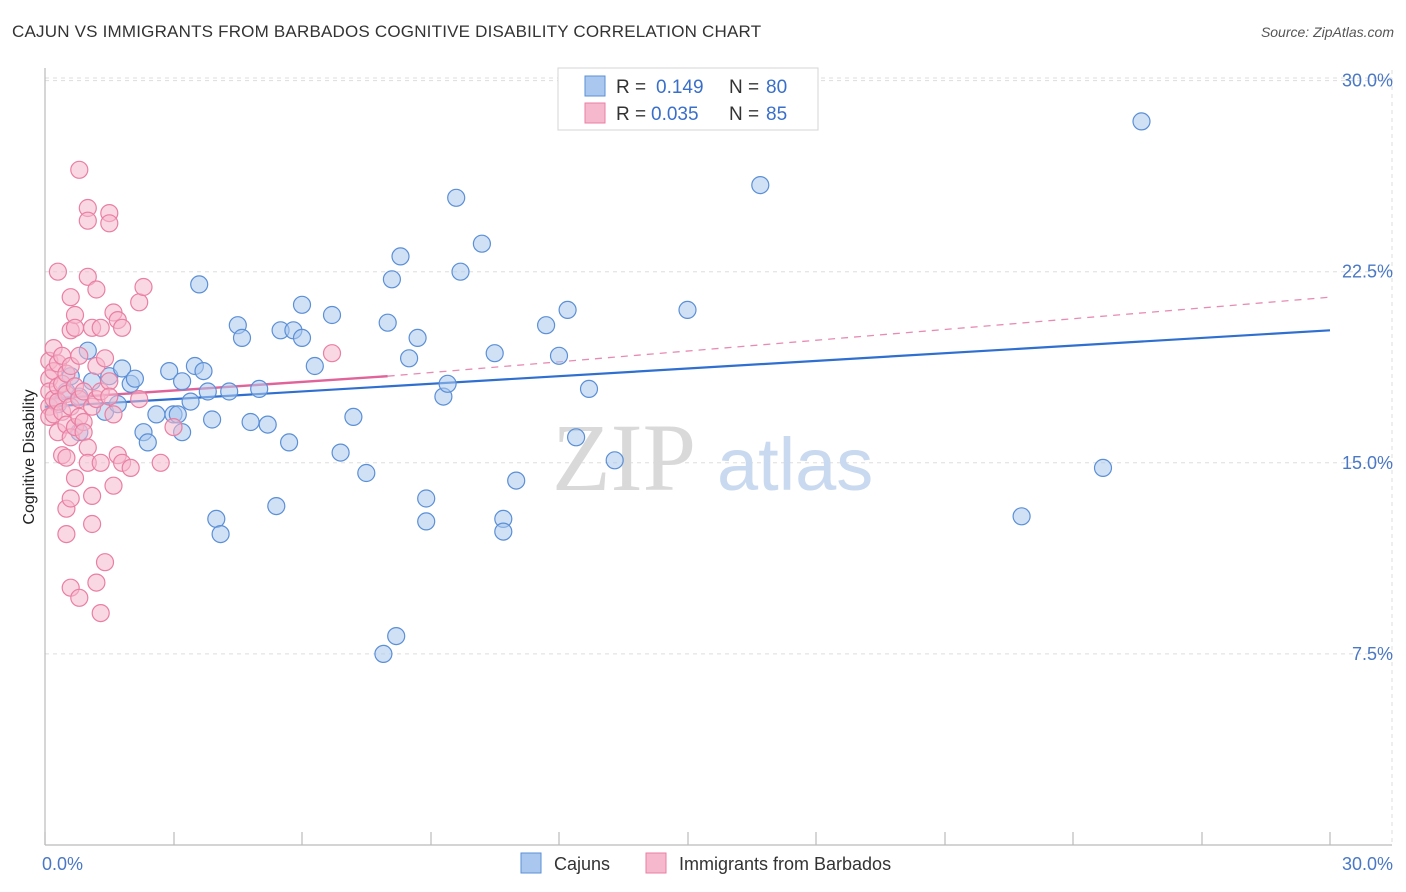  Describe the element at coordinates (582, 864) in the screenshot. I see `bottom-legend-label-cajuns: Cajuns` at that location.